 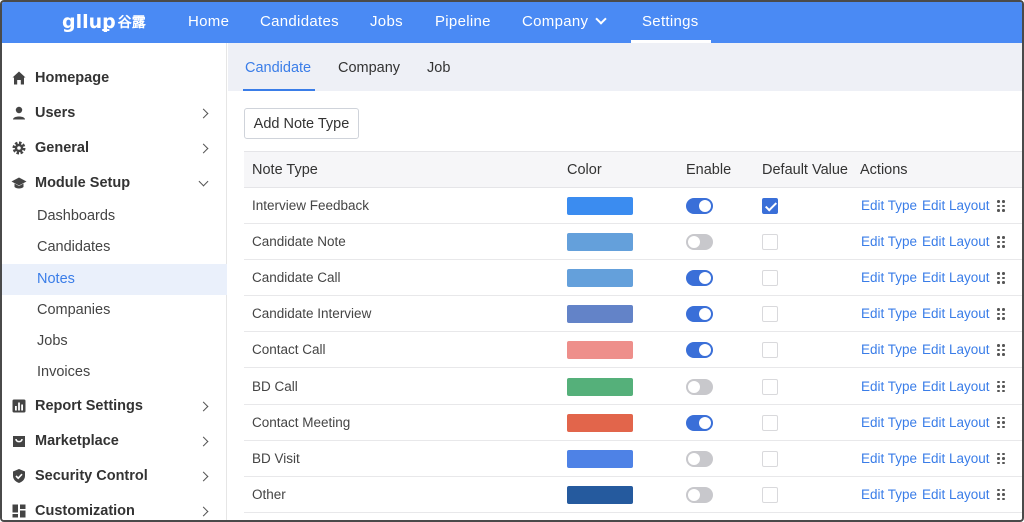 I want to click on table-row: BD Call Edit Type Edit Layout, so click(x=633, y=387).